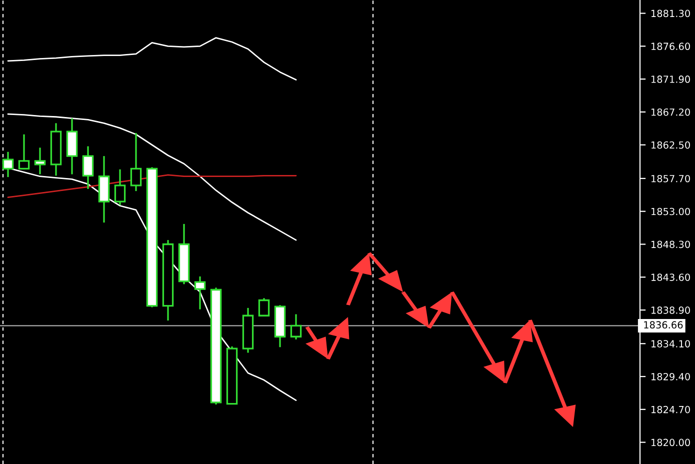 The height and width of the screenshot is (464, 695). Describe the element at coordinates (670, 79) in the screenshot. I see `y-tick-label: 1871.90` at that location.